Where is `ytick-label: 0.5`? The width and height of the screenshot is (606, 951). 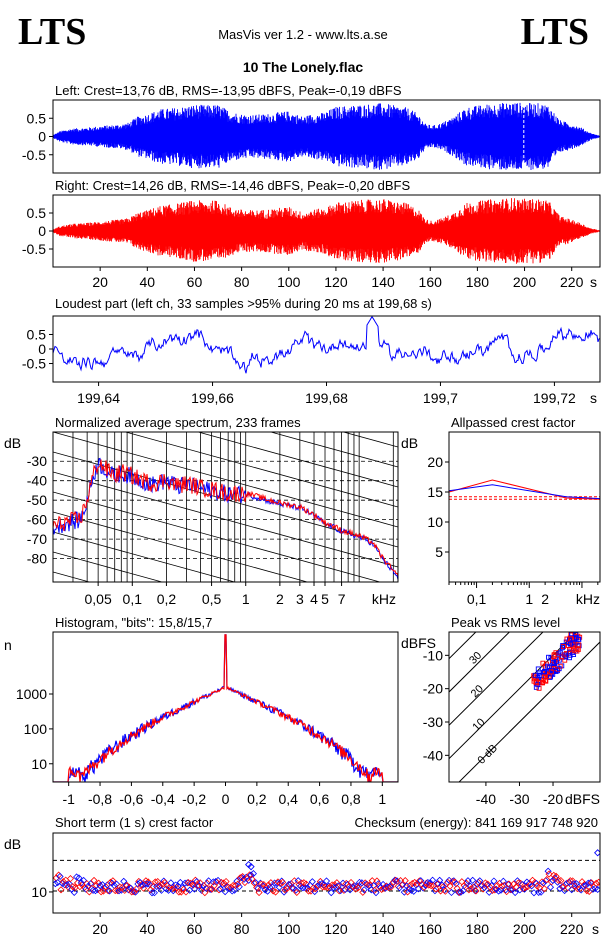
ytick-label: 0.5 is located at coordinates (37, 118).